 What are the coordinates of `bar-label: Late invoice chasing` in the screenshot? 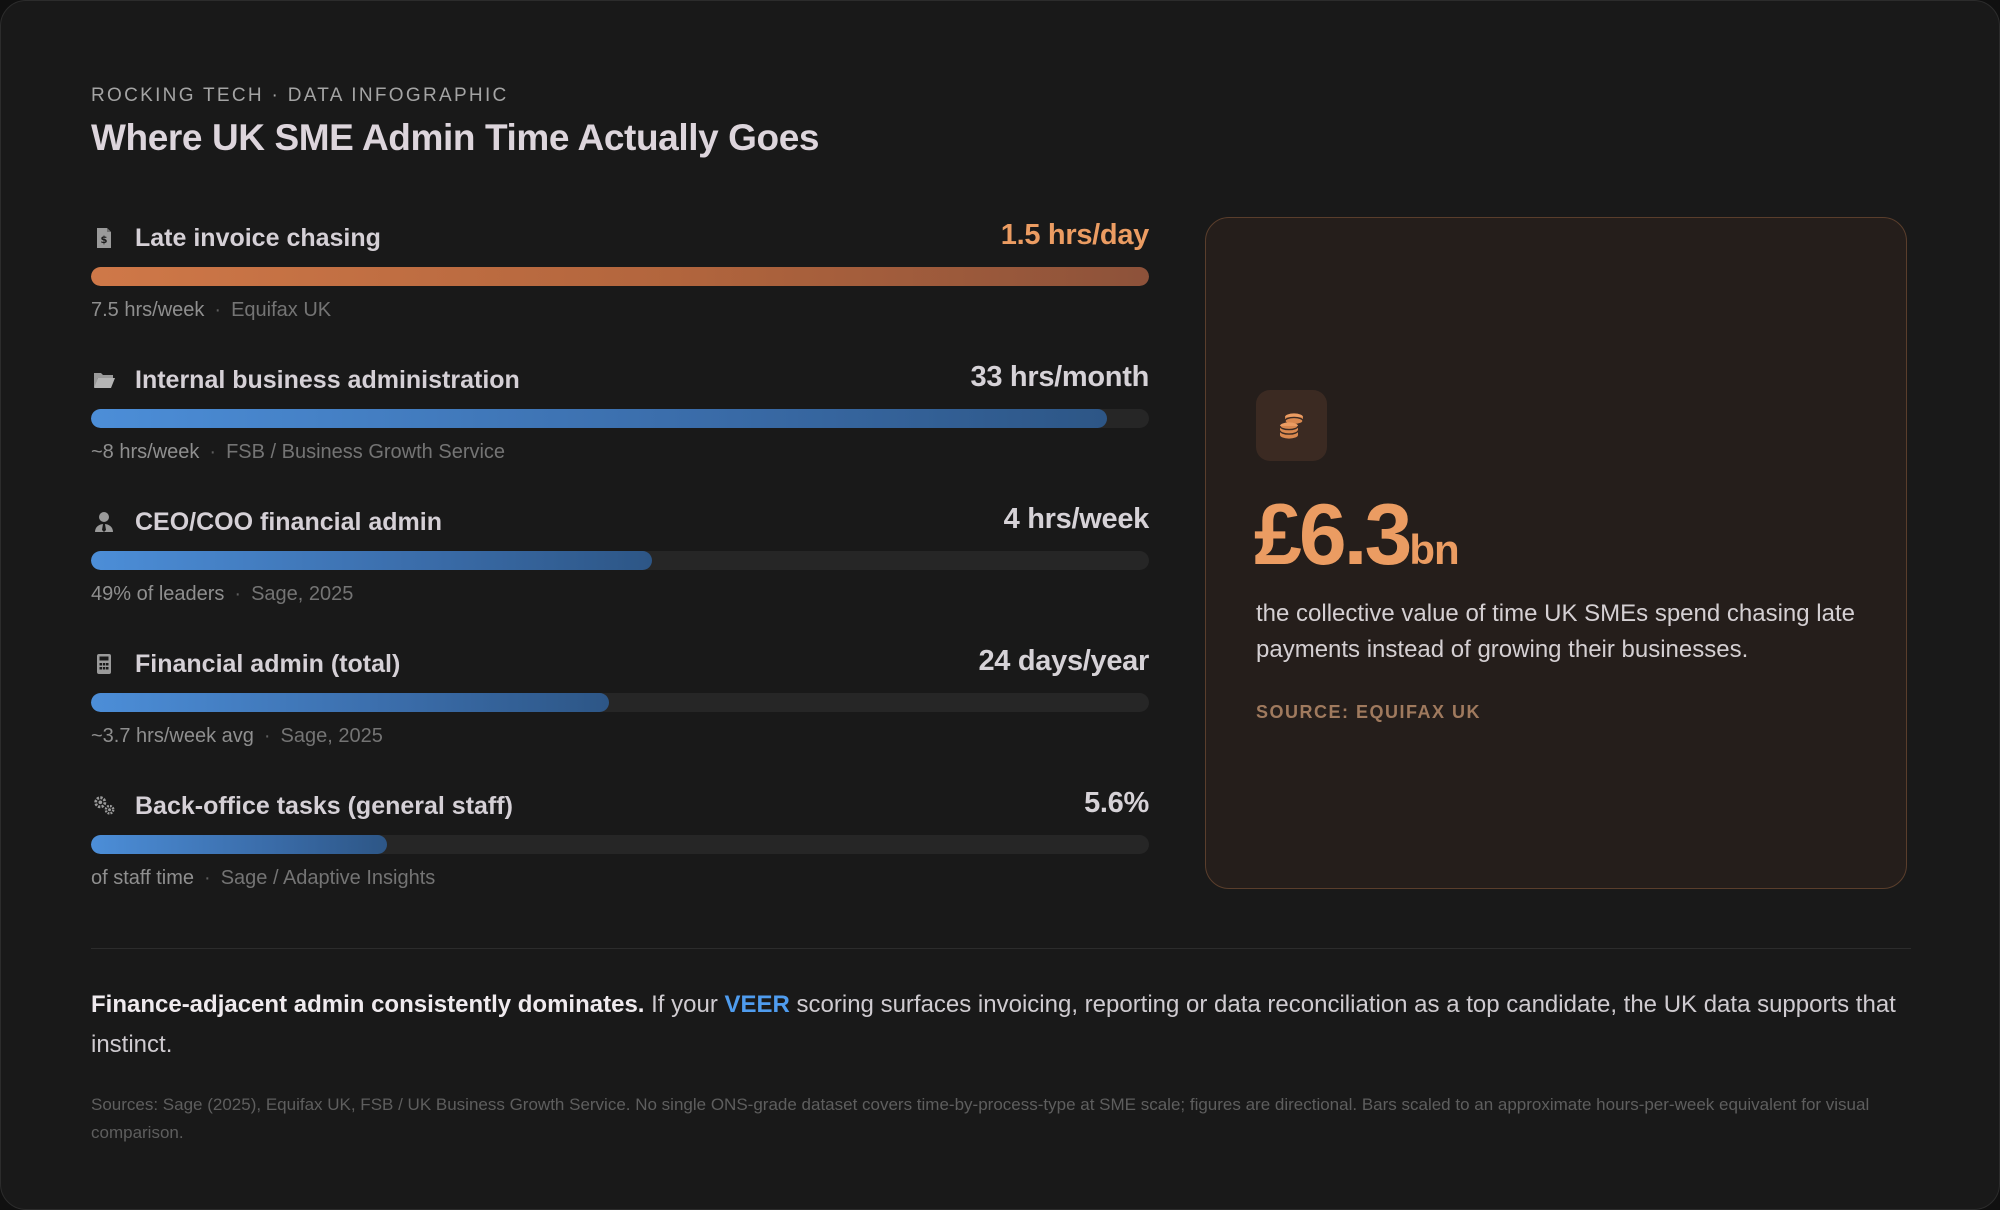 It's located at (258, 238).